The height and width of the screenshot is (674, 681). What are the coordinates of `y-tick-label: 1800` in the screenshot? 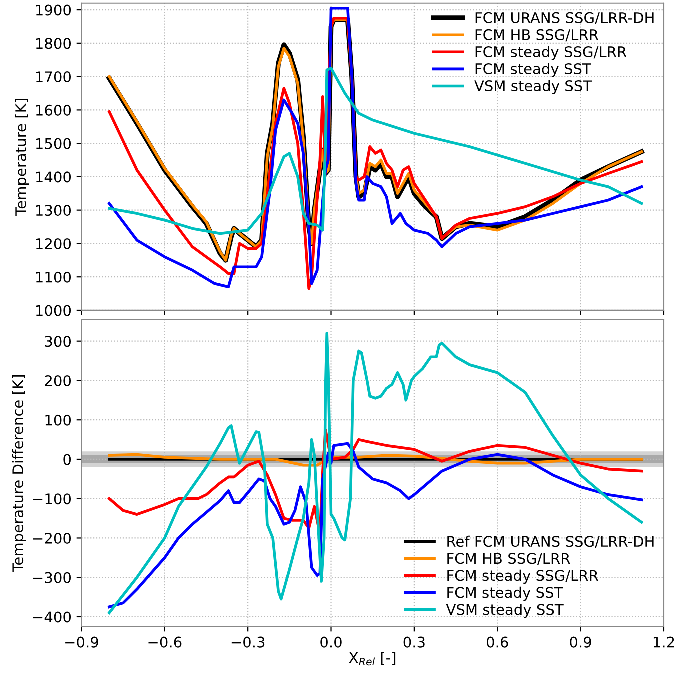 It's located at (54, 44).